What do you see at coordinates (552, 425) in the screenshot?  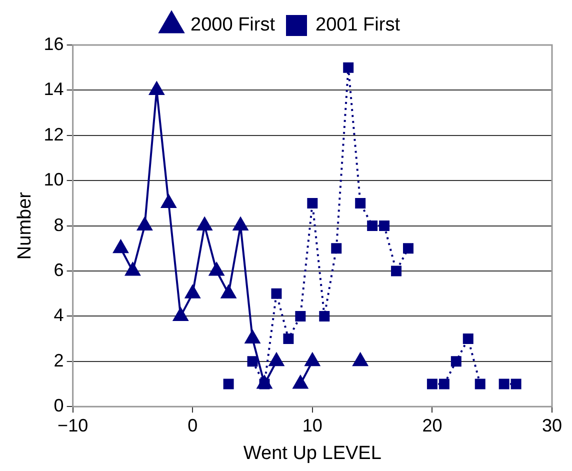 I see `x-tick-label: 30` at bounding box center [552, 425].